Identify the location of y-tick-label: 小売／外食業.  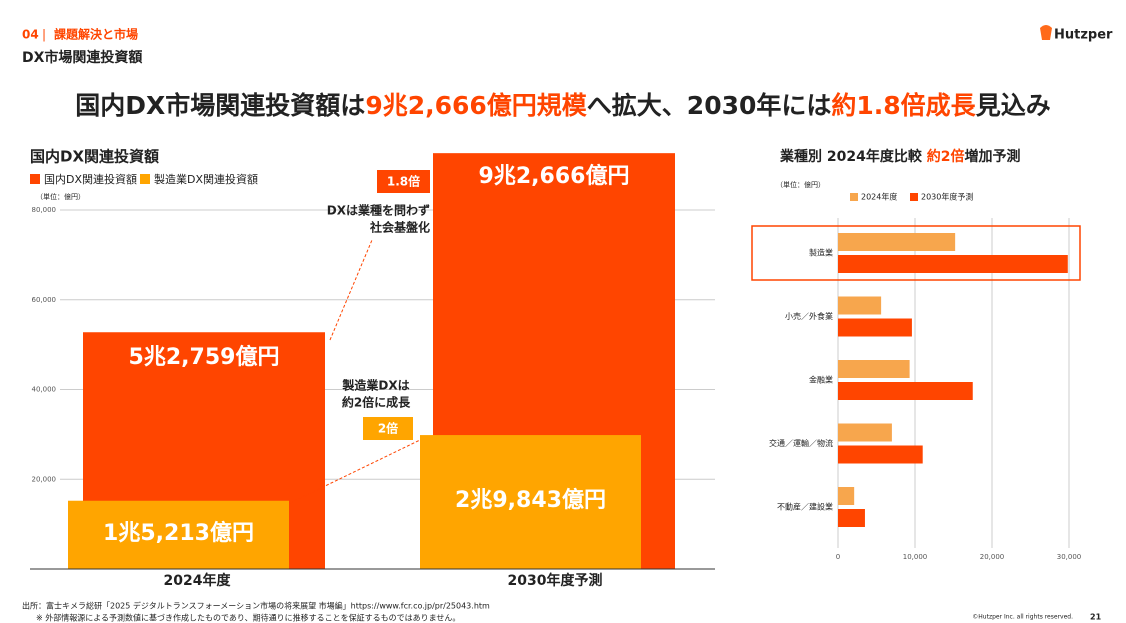
(809, 316).